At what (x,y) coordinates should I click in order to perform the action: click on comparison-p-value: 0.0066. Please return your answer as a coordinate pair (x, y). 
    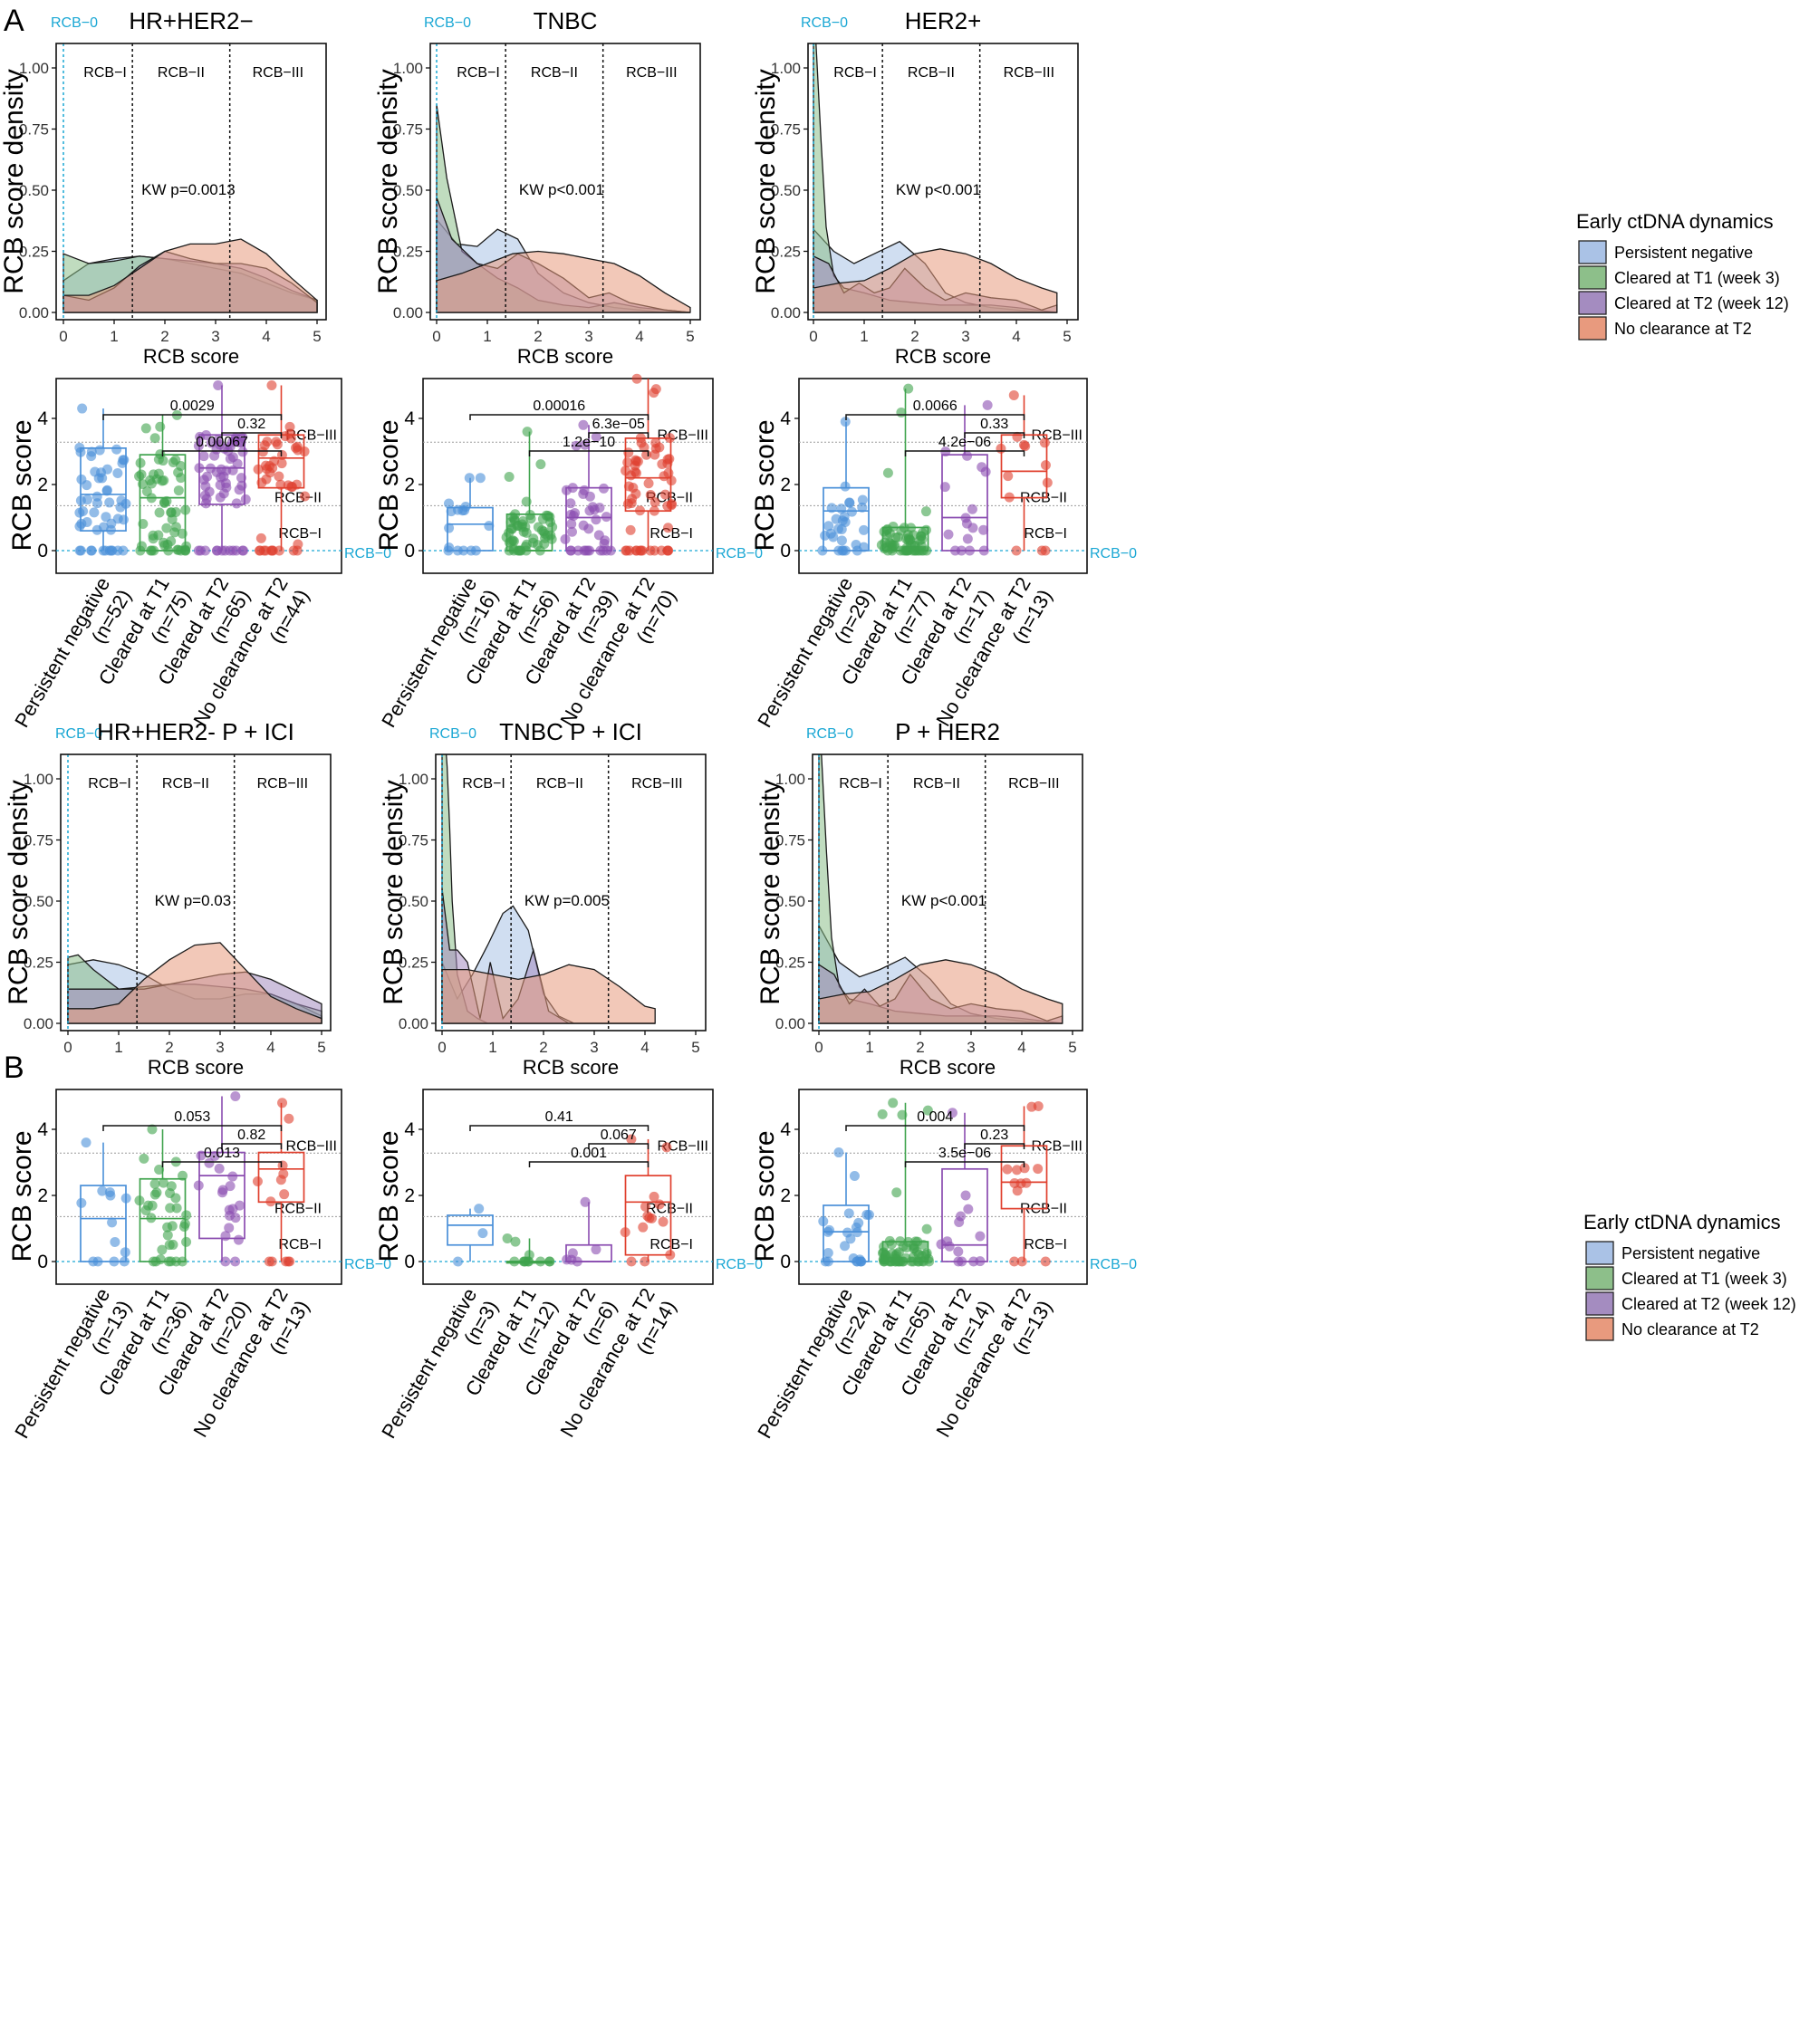
    Looking at the image, I should click on (935, 406).